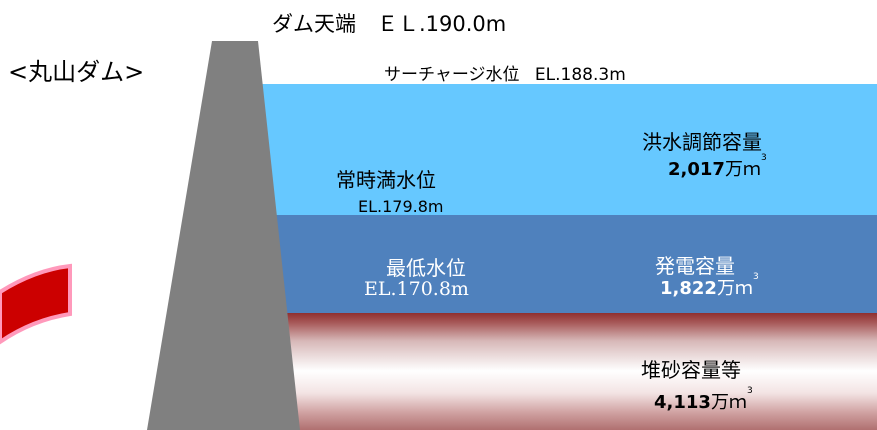 The width and height of the screenshot is (877, 430). What do you see at coordinates (734, 288) in the screenshot?
I see `power-unit: 万ｍ` at bounding box center [734, 288].